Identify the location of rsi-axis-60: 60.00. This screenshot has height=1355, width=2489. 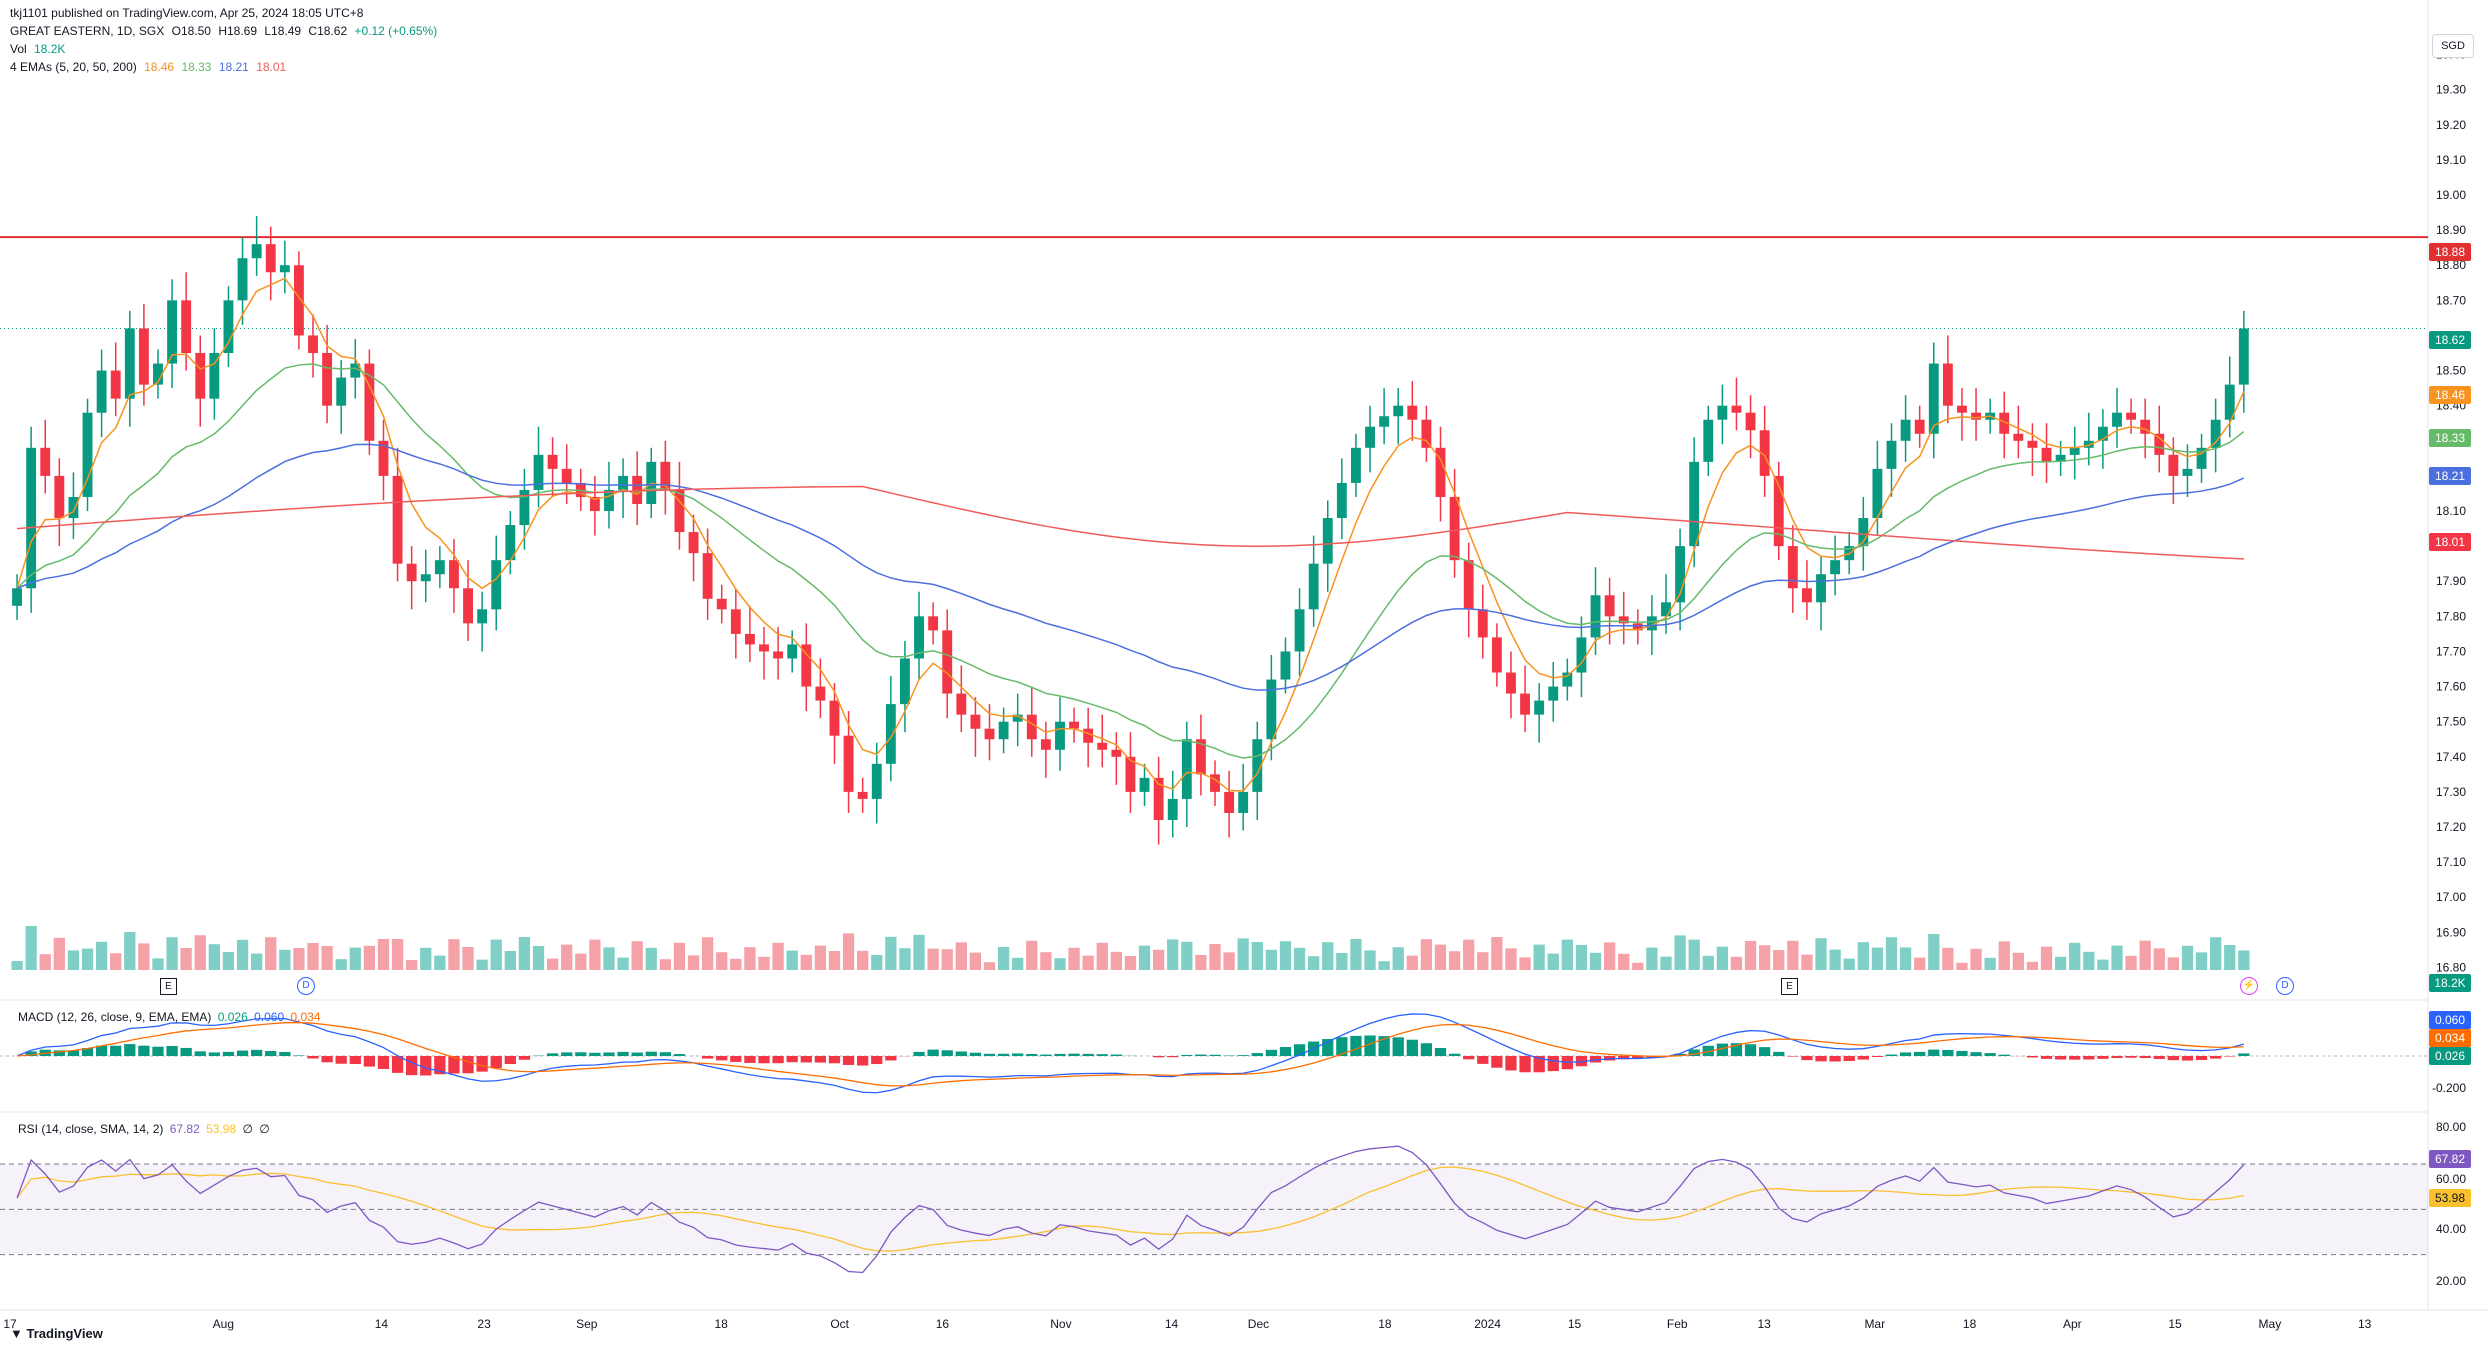
(2451, 1179).